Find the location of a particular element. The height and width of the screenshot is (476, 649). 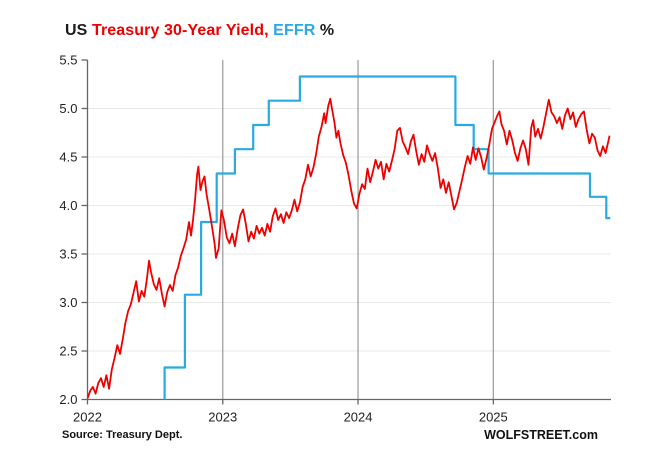

y-tick-label: 4.0 is located at coordinates (68, 205).